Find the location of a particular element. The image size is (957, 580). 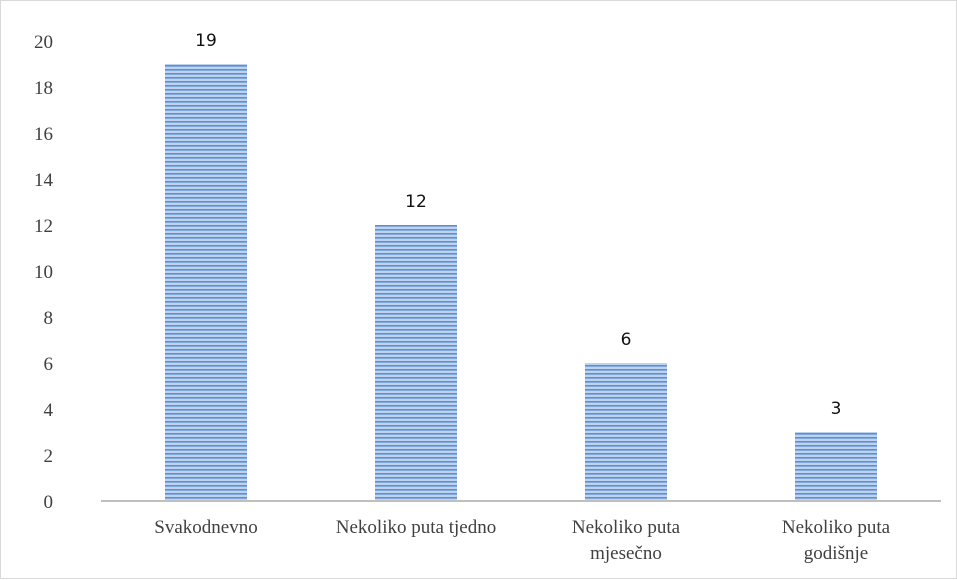

x-tick-label: Nekoliko puta mjesečno is located at coordinates (626, 540).